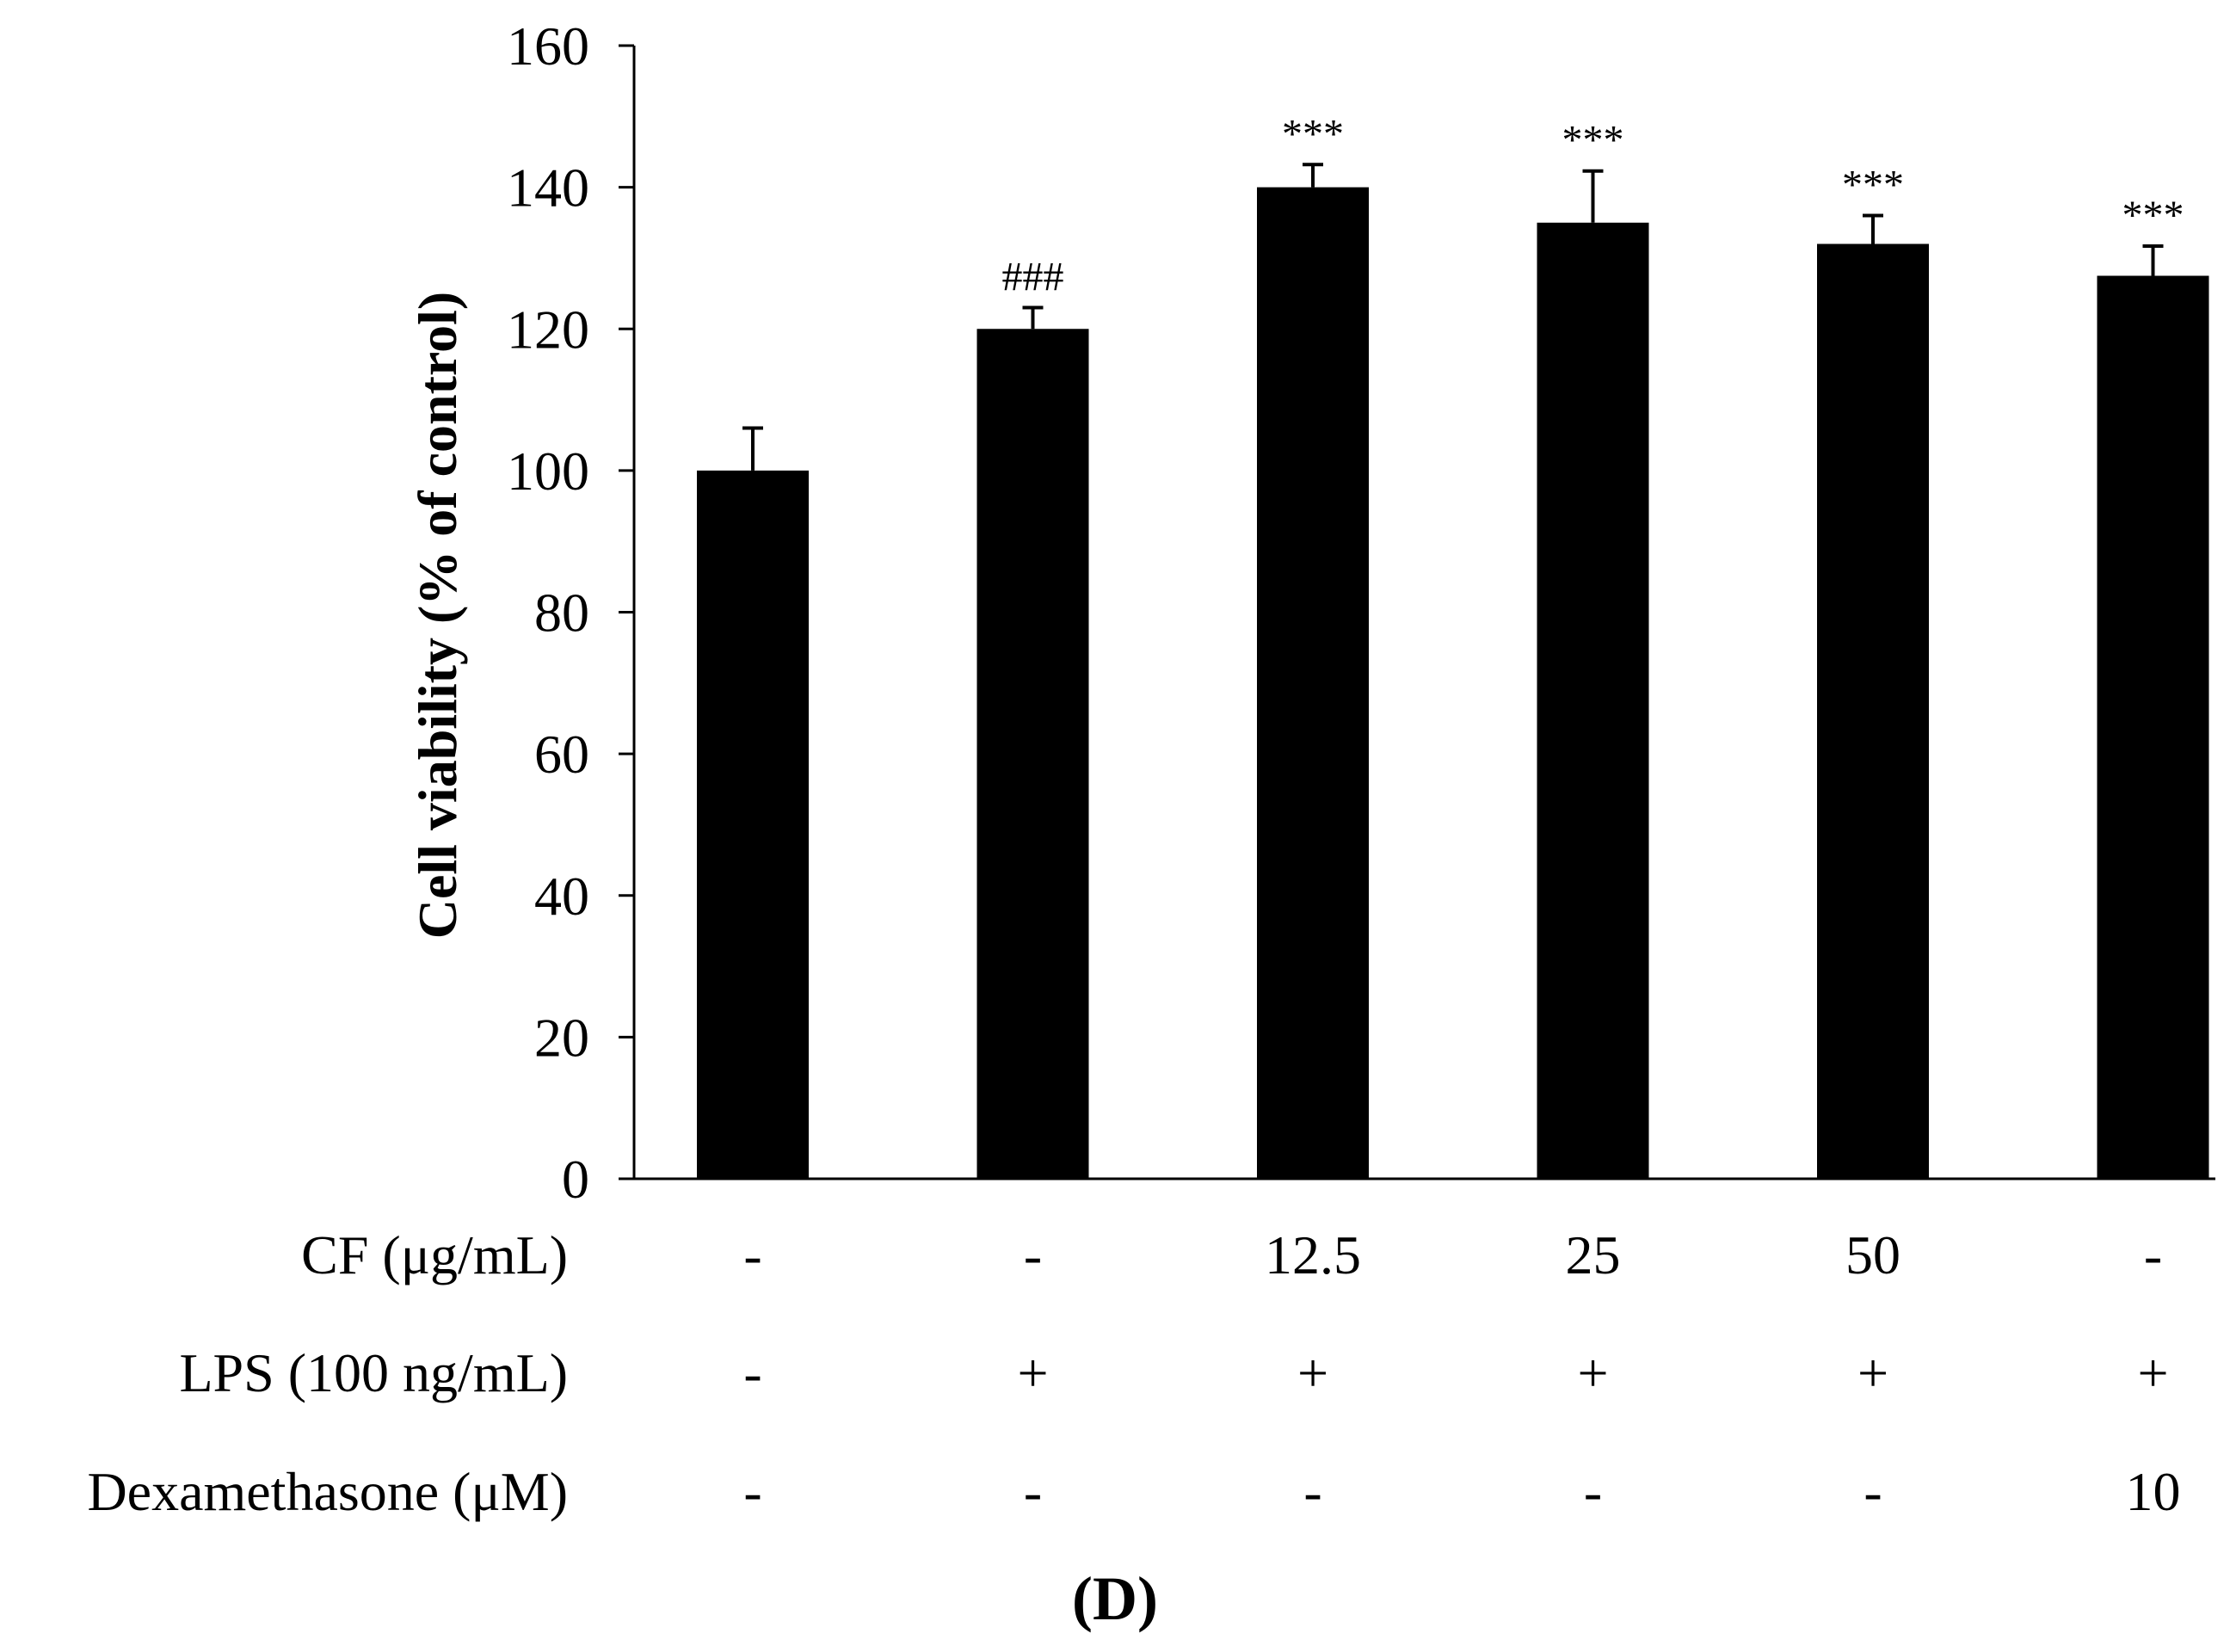 The width and height of the screenshot is (2230, 1652). I want to click on condition-cell: 12.5, so click(1313, 1254).